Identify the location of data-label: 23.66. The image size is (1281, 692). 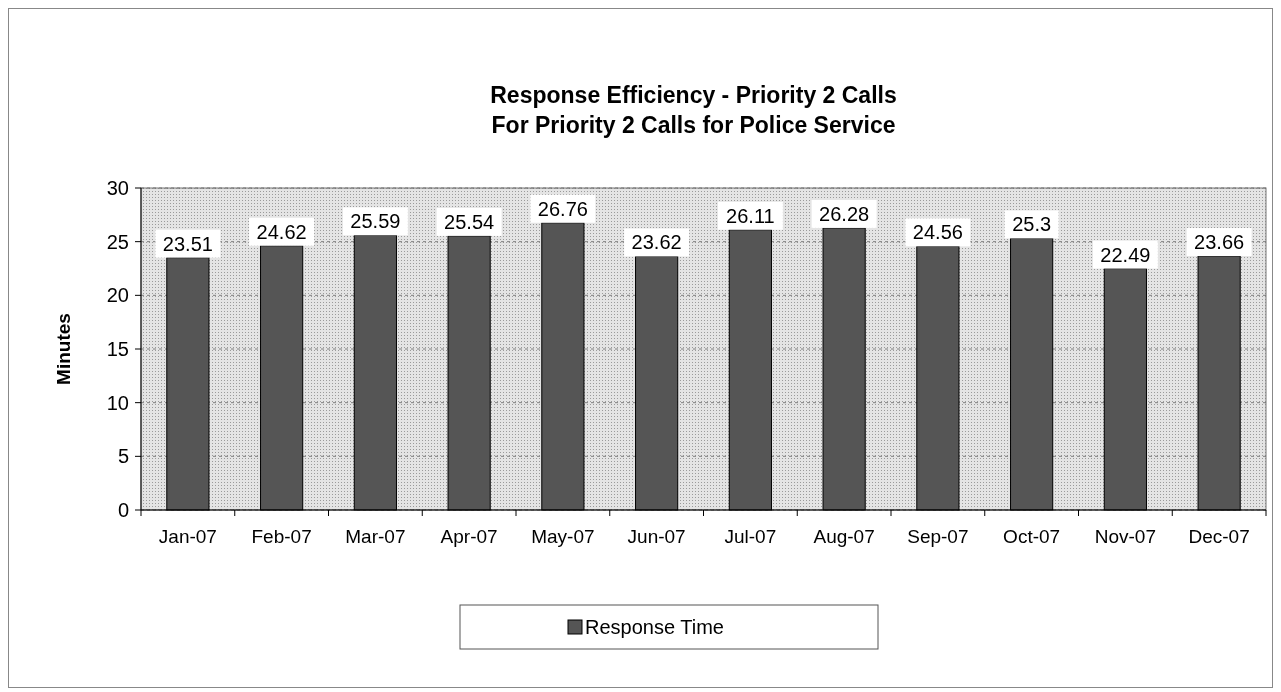
(1219, 242).